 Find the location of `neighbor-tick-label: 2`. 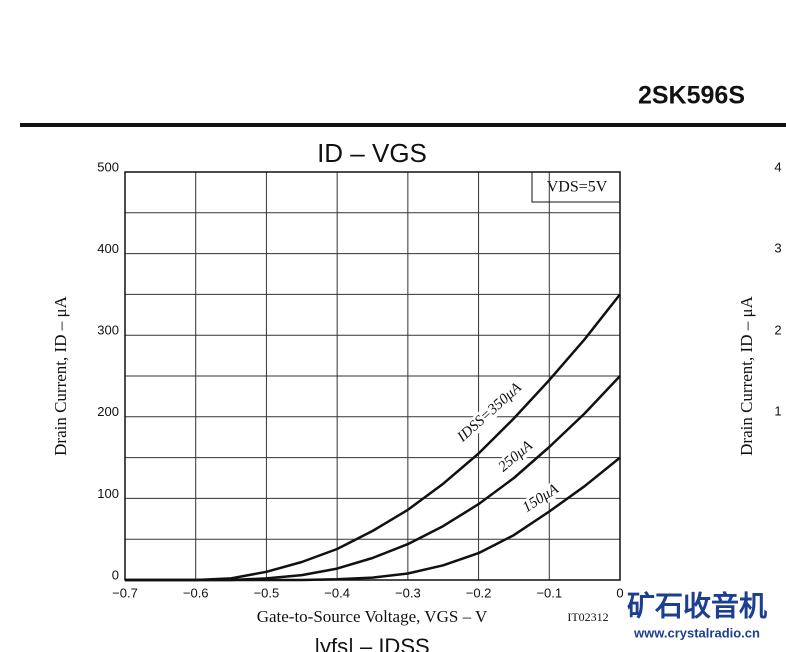

neighbor-tick-label: 2 is located at coordinates (777, 329).